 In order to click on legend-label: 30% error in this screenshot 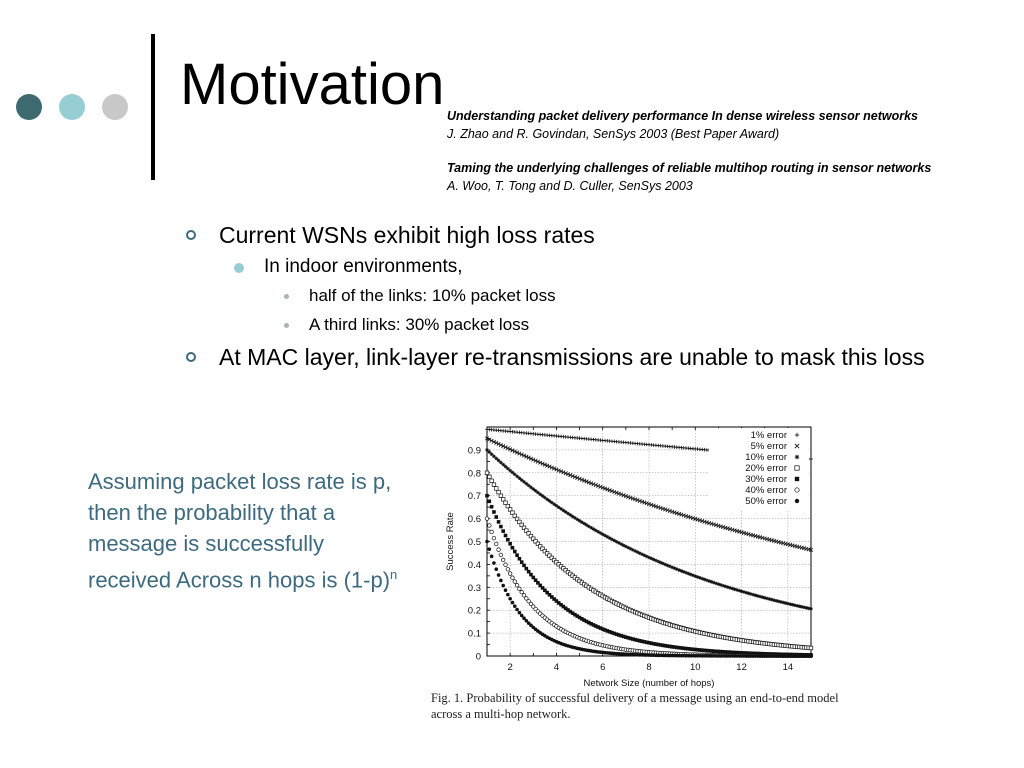, I will do `click(766, 479)`.